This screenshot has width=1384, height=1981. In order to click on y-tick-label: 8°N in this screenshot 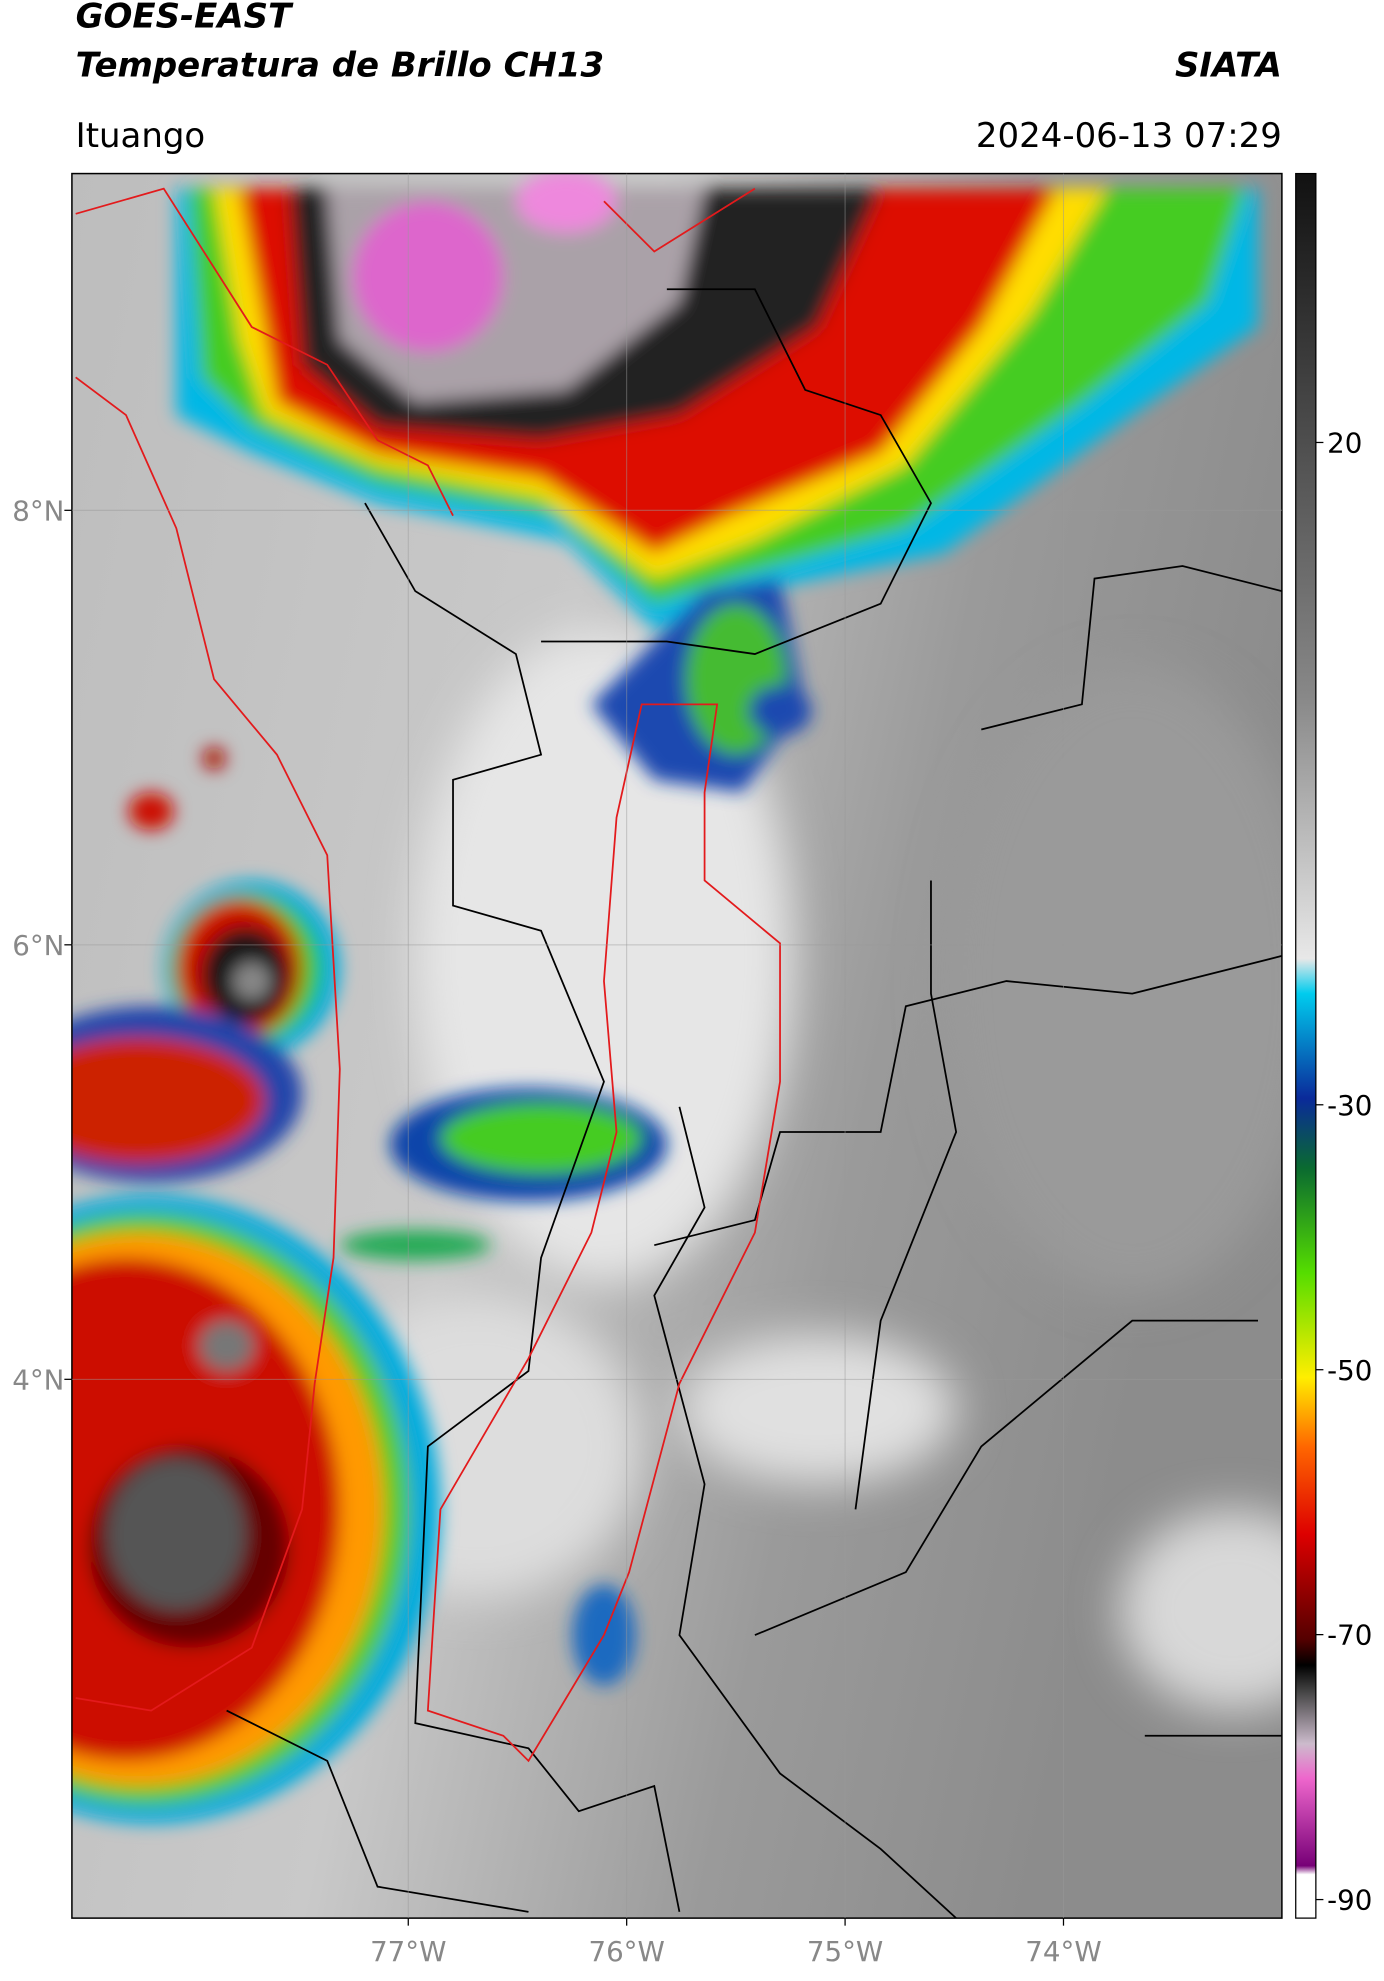, I will do `click(38, 510)`.